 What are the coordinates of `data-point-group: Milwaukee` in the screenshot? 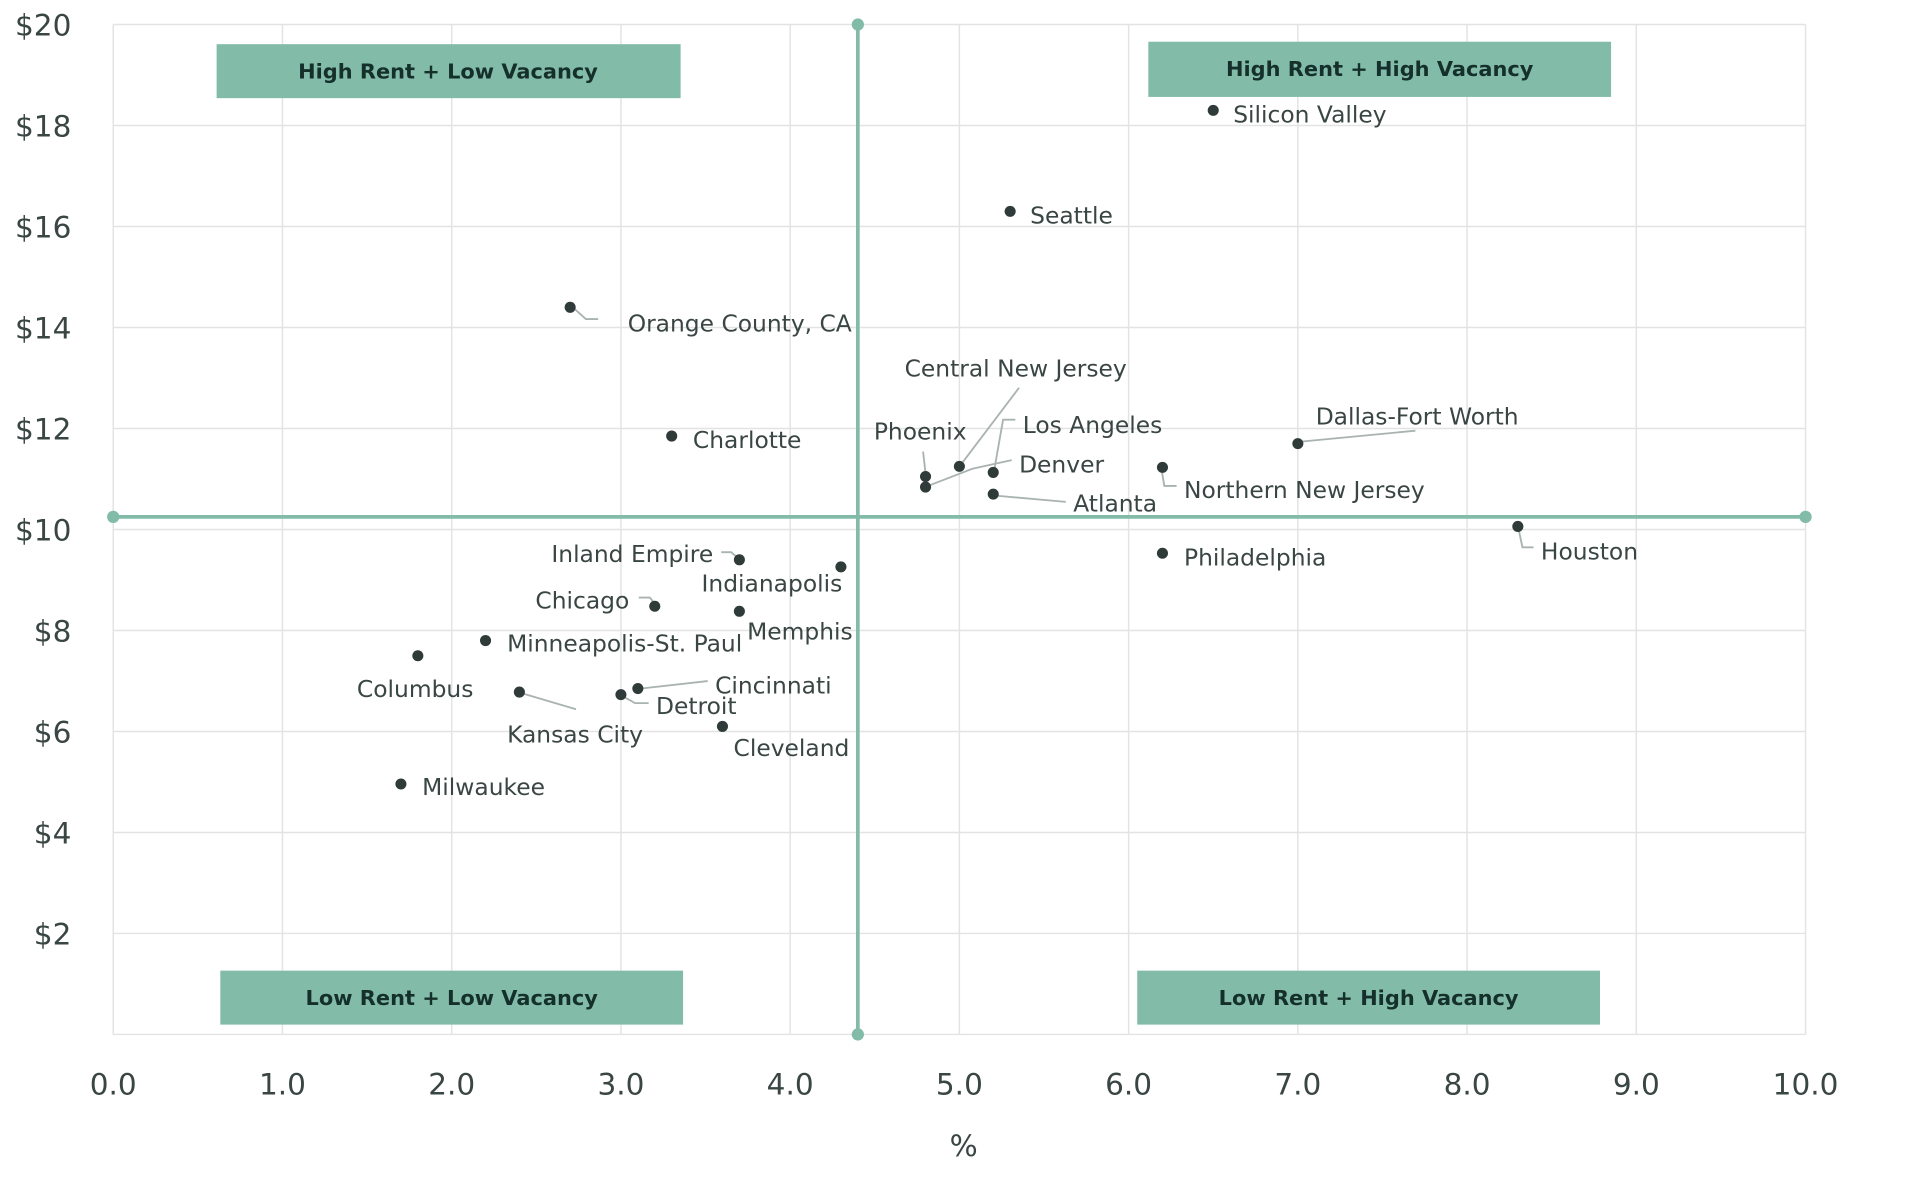 It's located at (470, 787).